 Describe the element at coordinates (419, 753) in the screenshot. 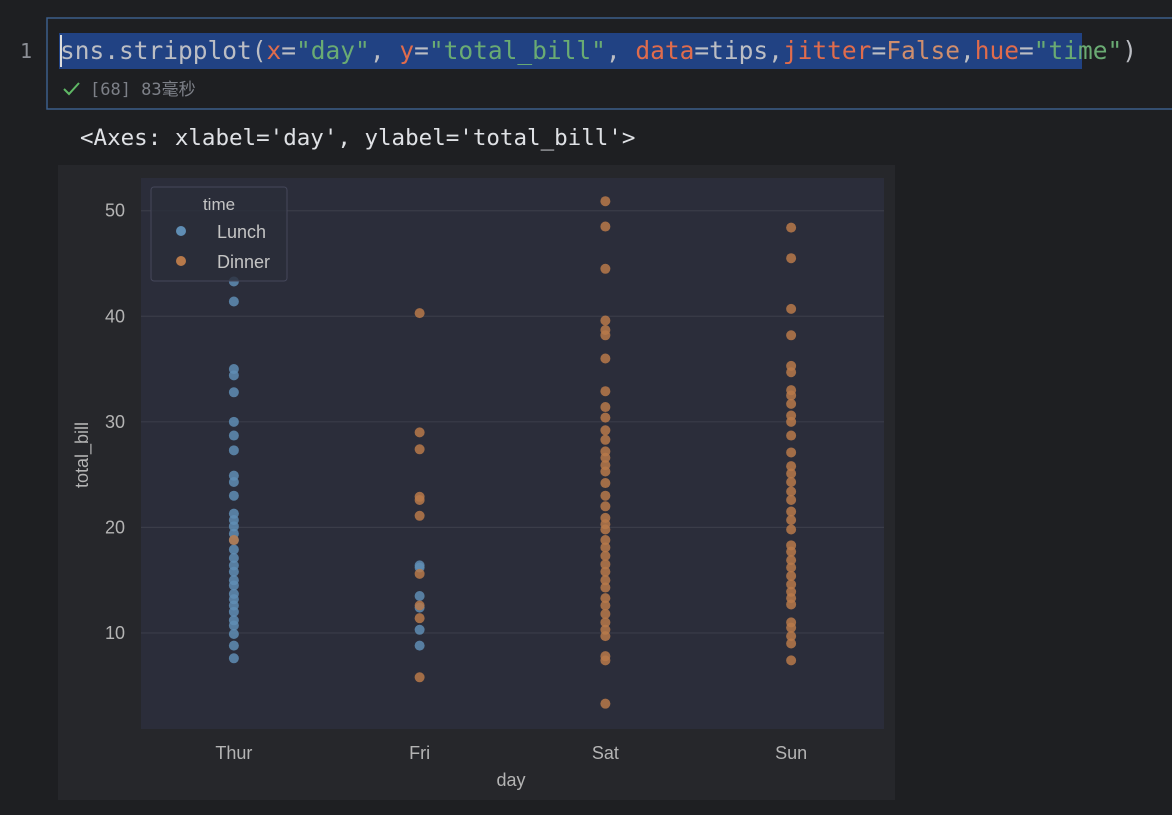

I see `x-tick-label: Fri` at that location.